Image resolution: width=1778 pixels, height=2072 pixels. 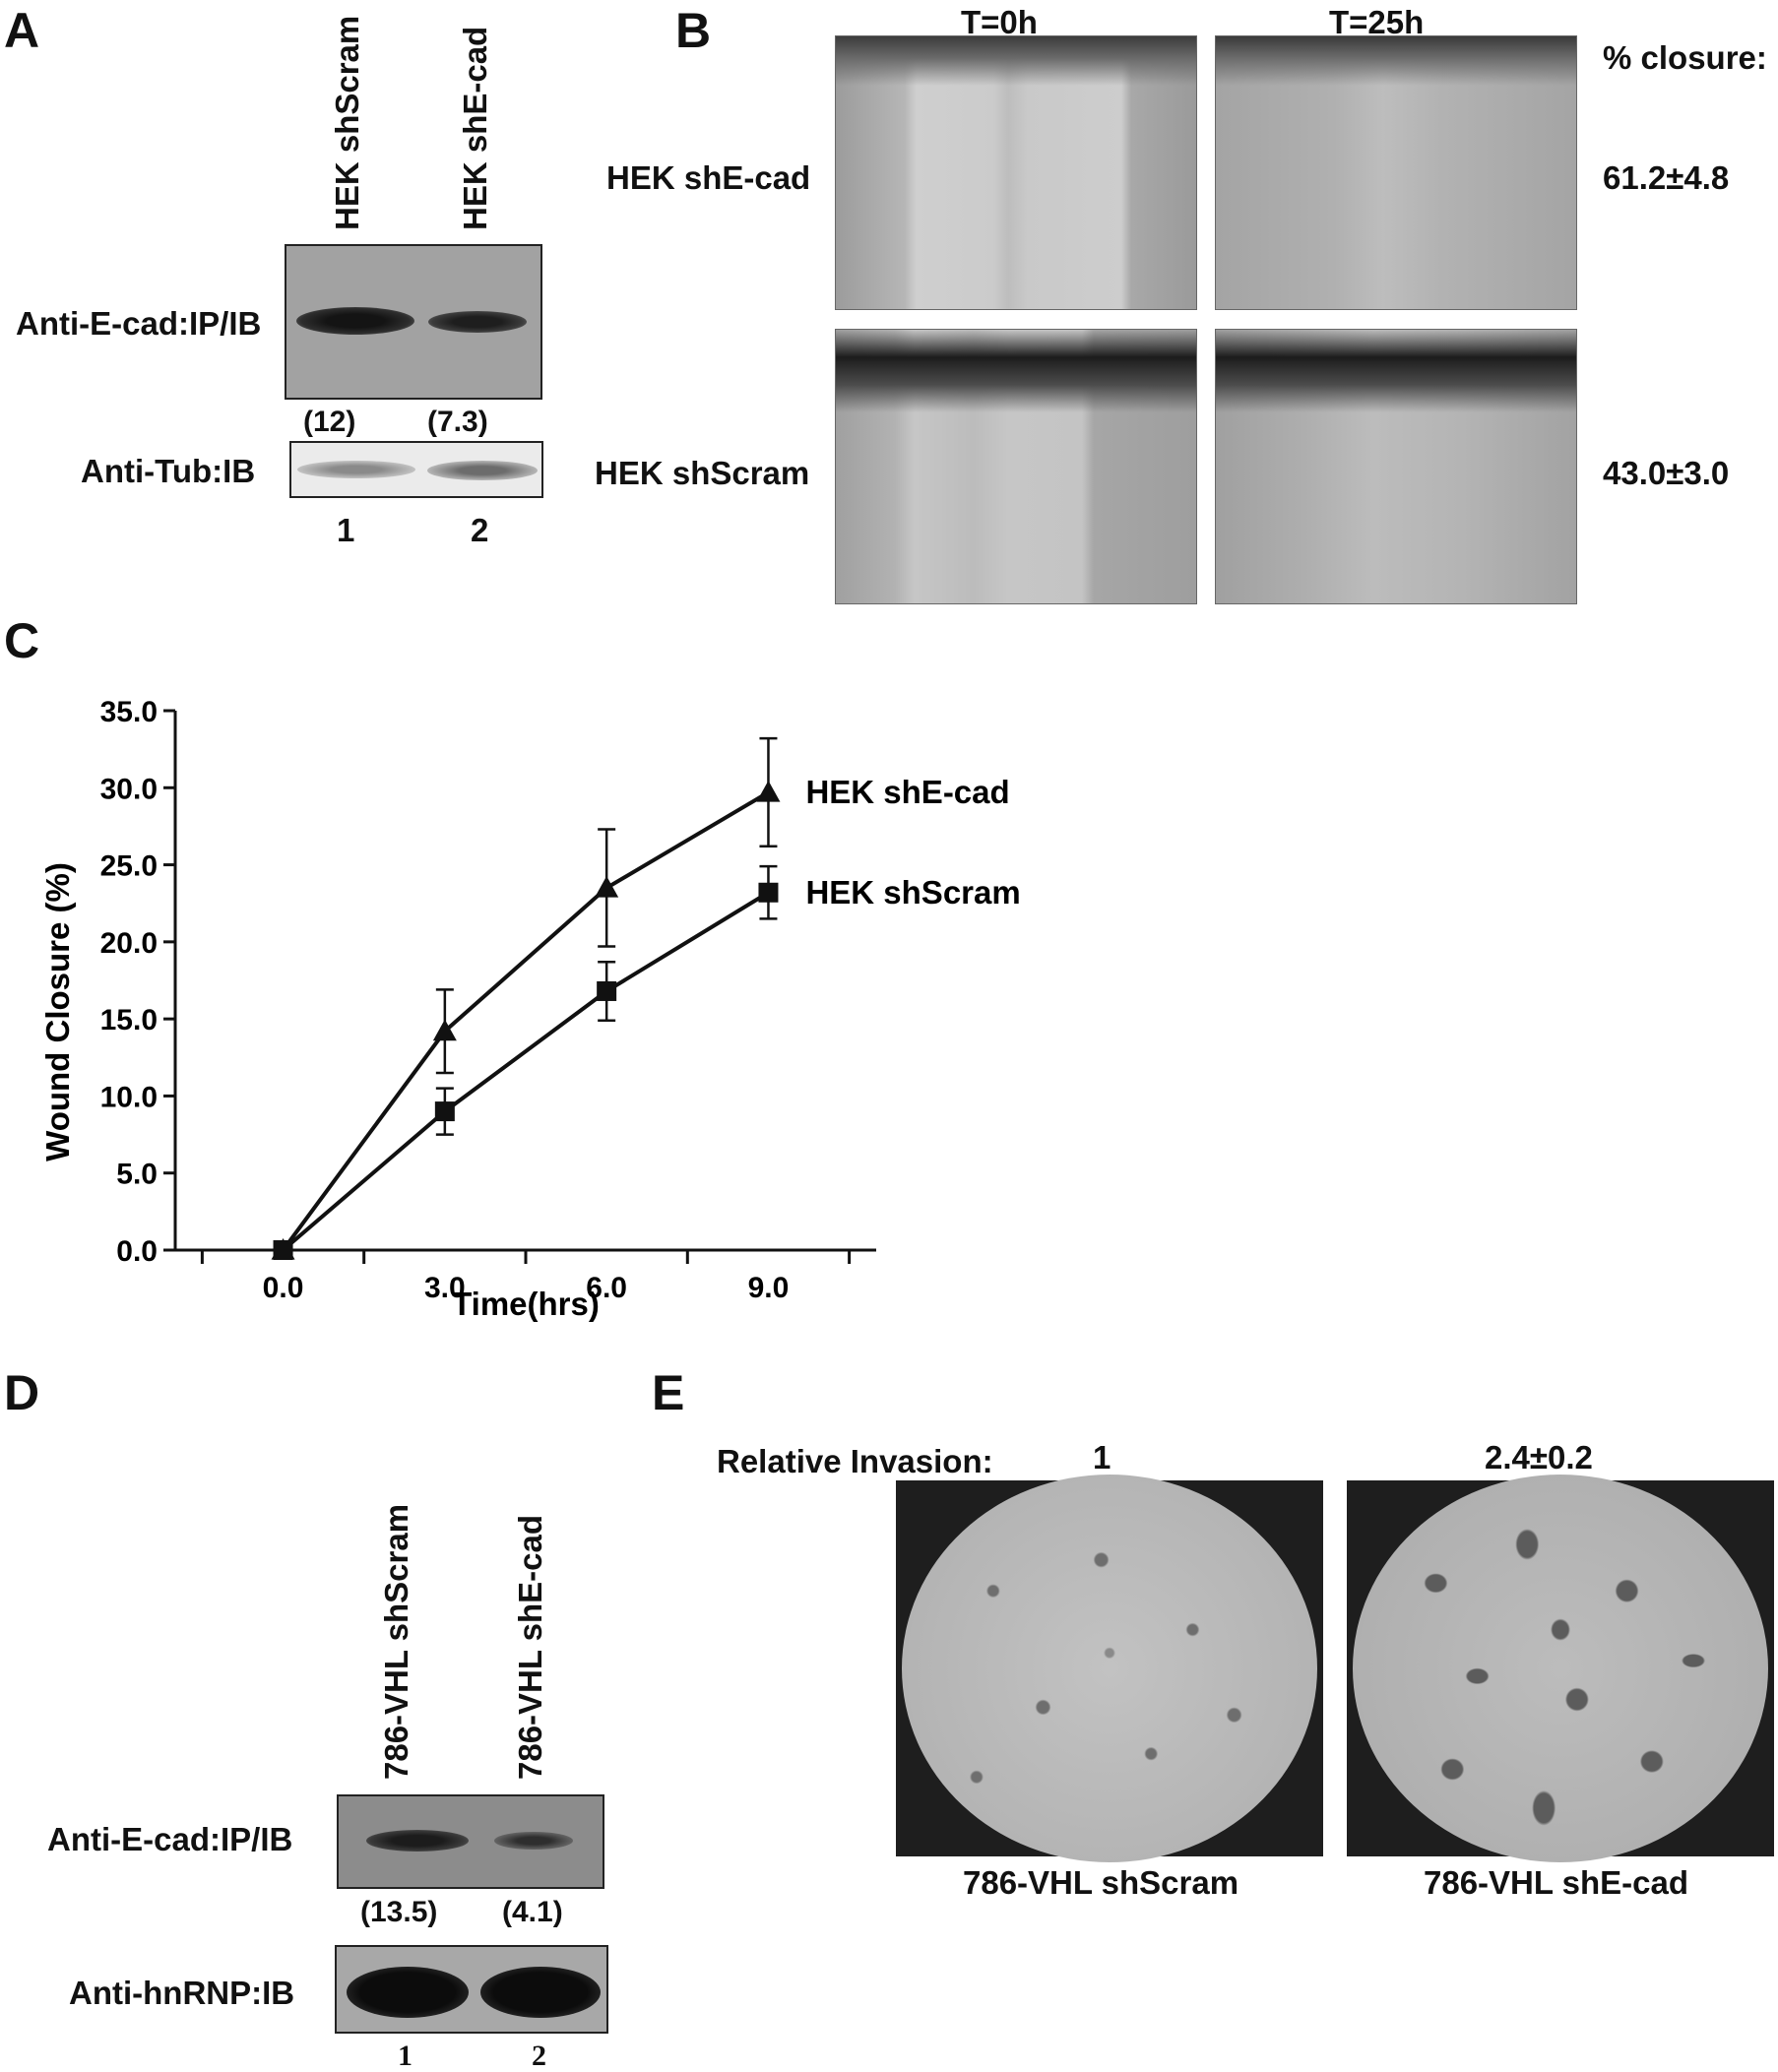 I want to click on western-blot-ecad, so click(x=413, y=322).